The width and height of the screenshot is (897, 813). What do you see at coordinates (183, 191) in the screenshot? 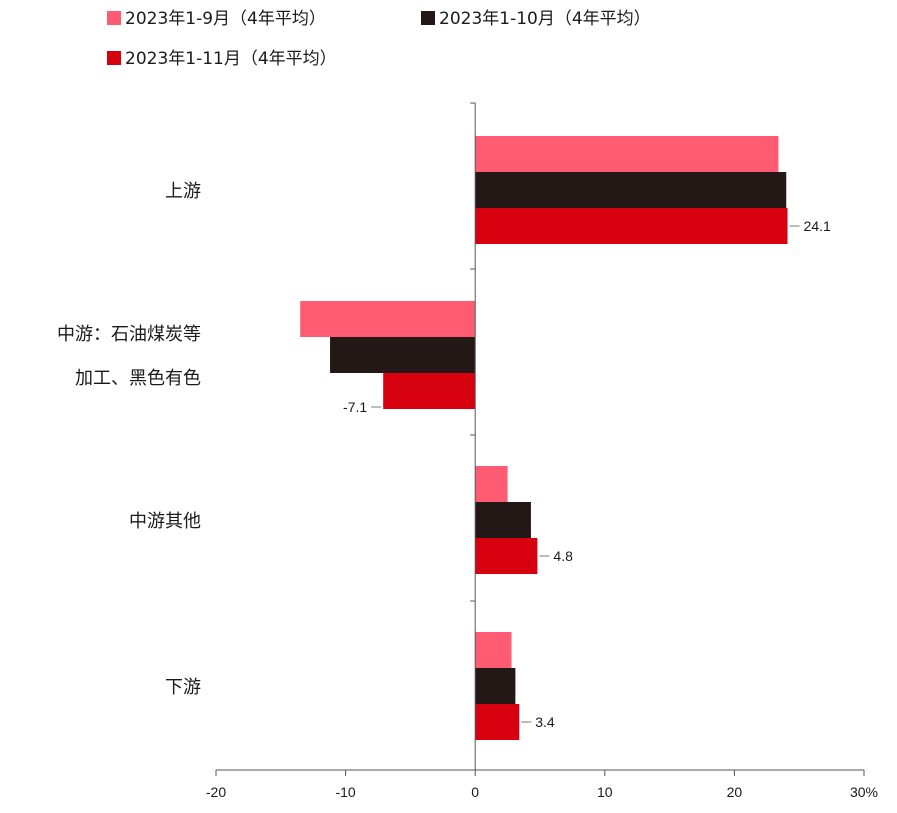
I see `category-label-1: 上游` at bounding box center [183, 191].